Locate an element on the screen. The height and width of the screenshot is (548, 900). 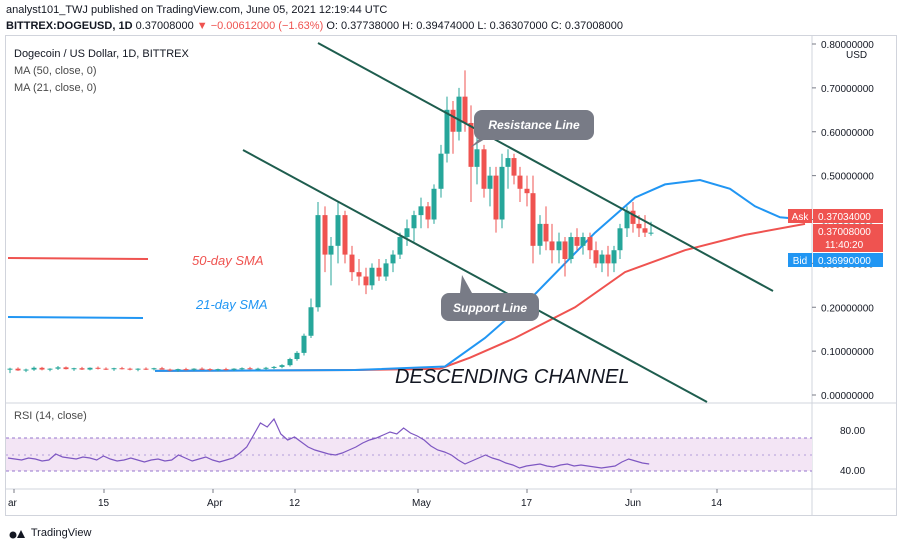
symbol: BITTREX:DOGEUSD, 1D is located at coordinates (69, 26).